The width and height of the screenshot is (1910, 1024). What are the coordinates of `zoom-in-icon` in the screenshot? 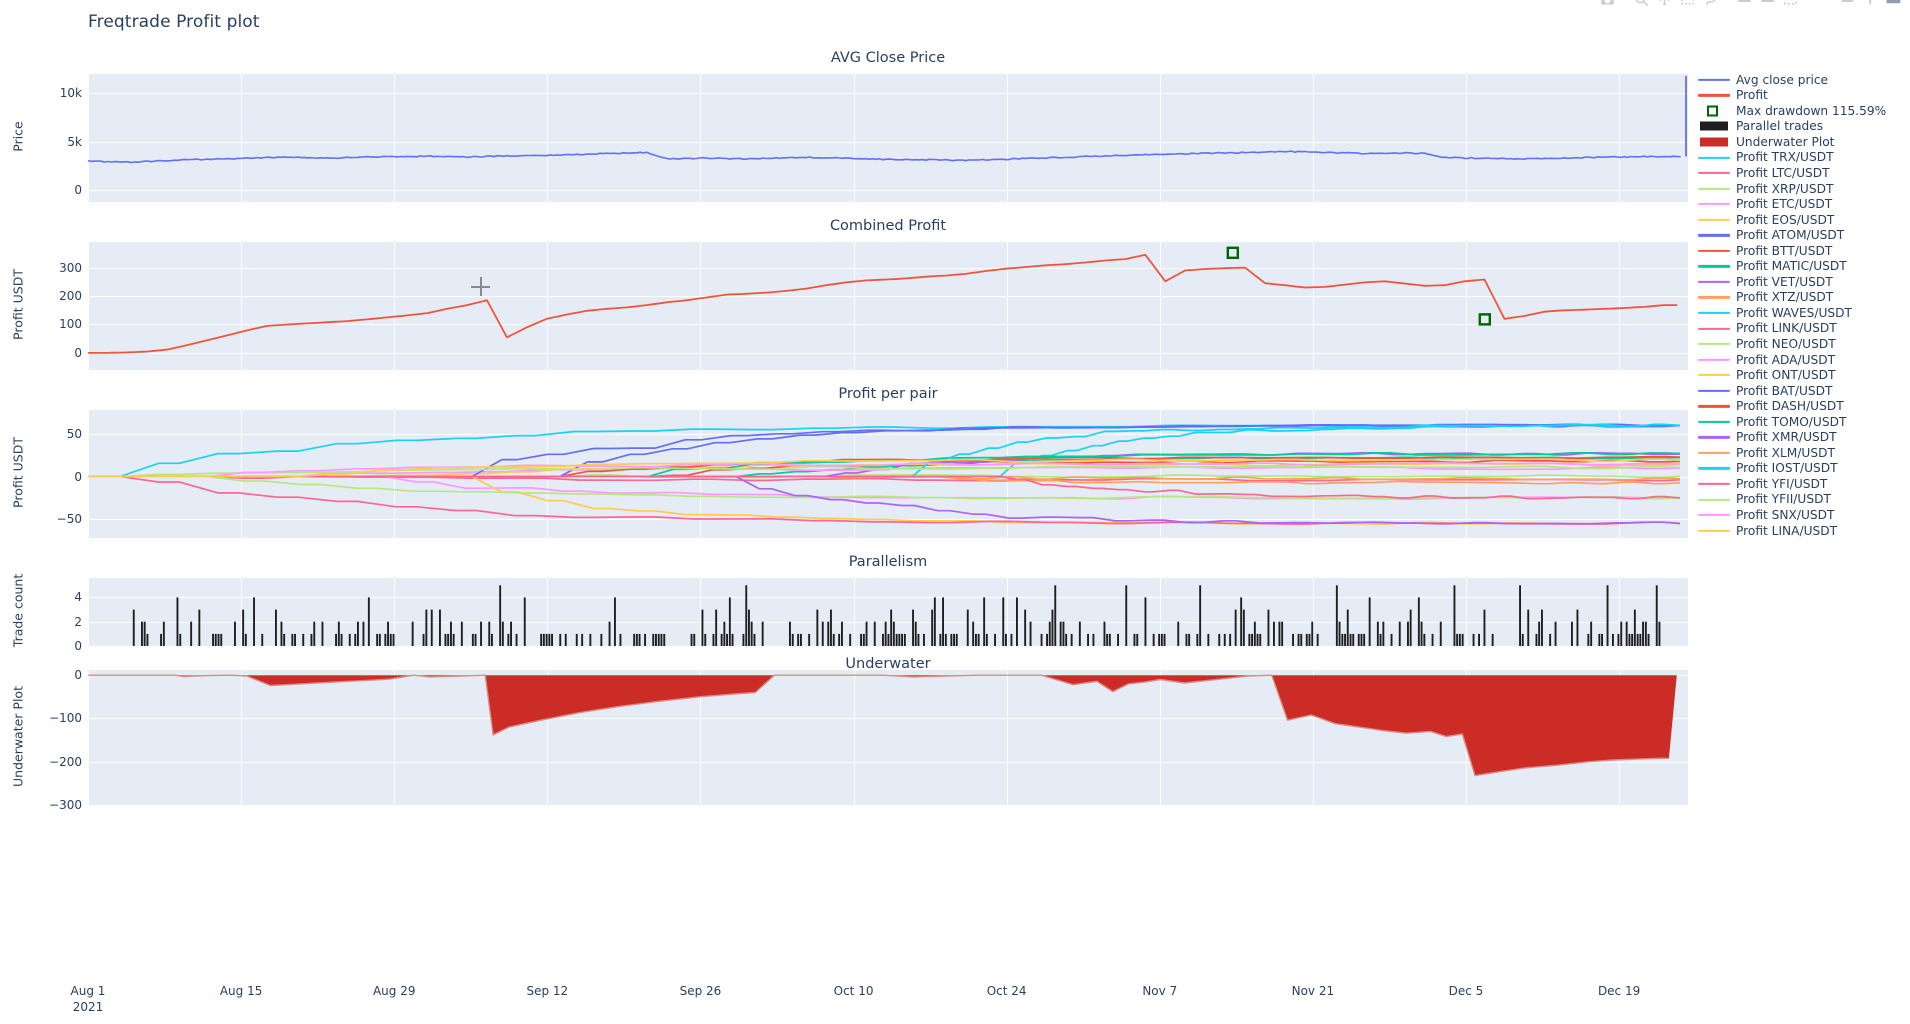 It's located at (1744, 5).